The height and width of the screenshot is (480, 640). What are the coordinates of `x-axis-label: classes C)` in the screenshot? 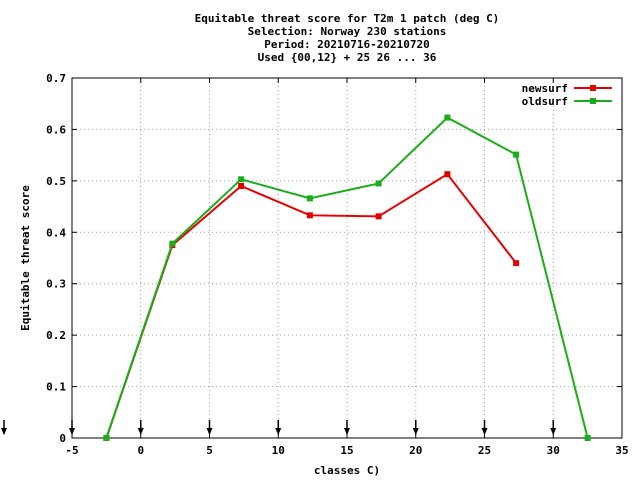 It's located at (347, 470).